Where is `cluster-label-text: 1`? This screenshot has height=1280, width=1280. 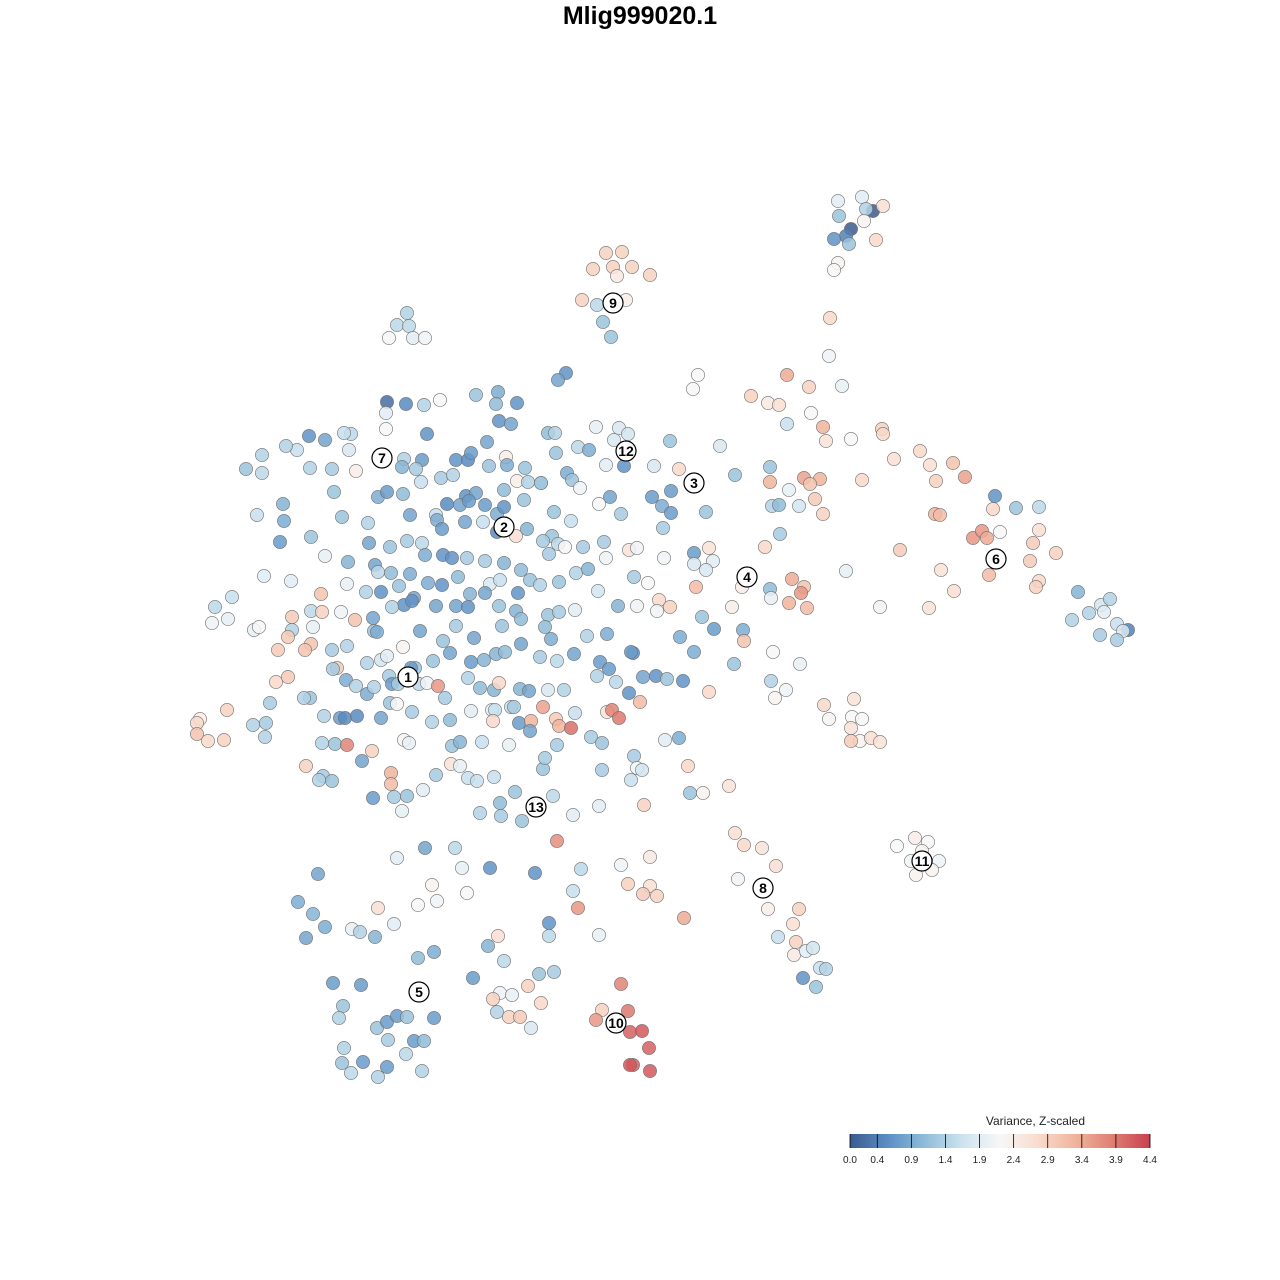
cluster-label-text: 1 is located at coordinates (408, 677).